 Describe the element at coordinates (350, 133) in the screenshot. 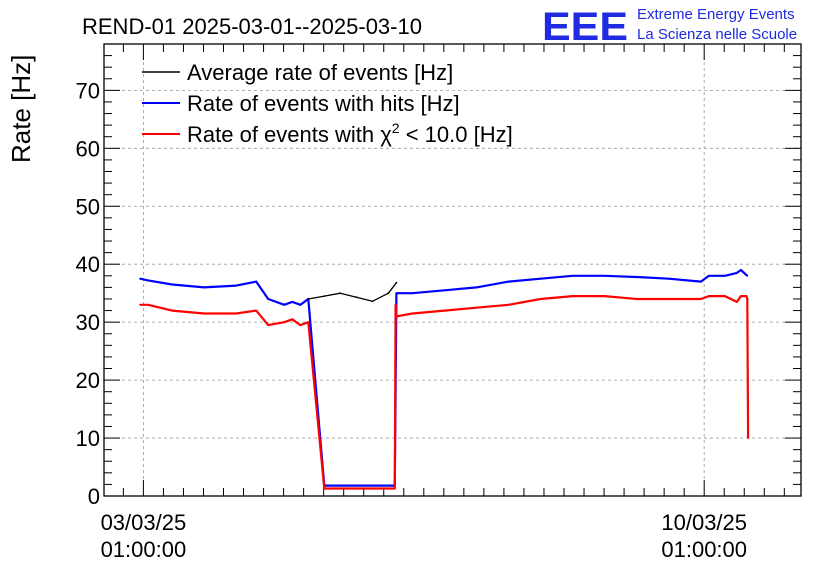

I see `legend-label-chi2: Rate of events with χ2 < 10.0 [Hz]` at that location.